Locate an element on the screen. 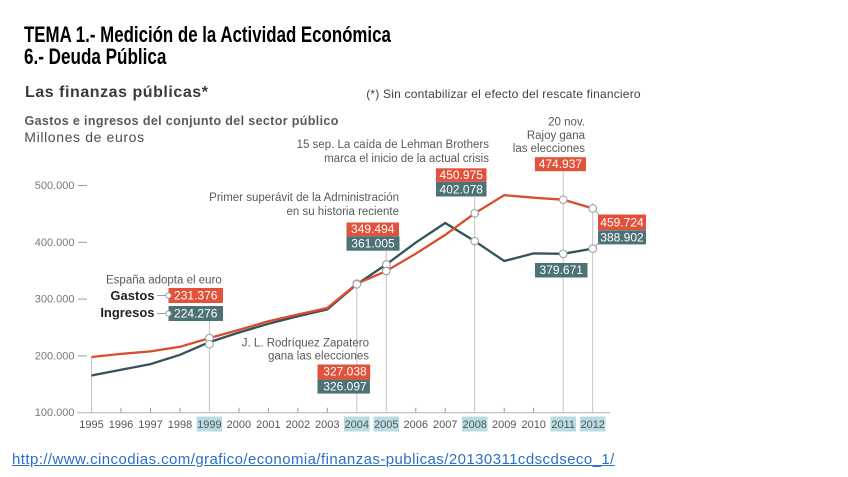 The image size is (848, 477). svg-text: 379.671 is located at coordinates (562, 270).